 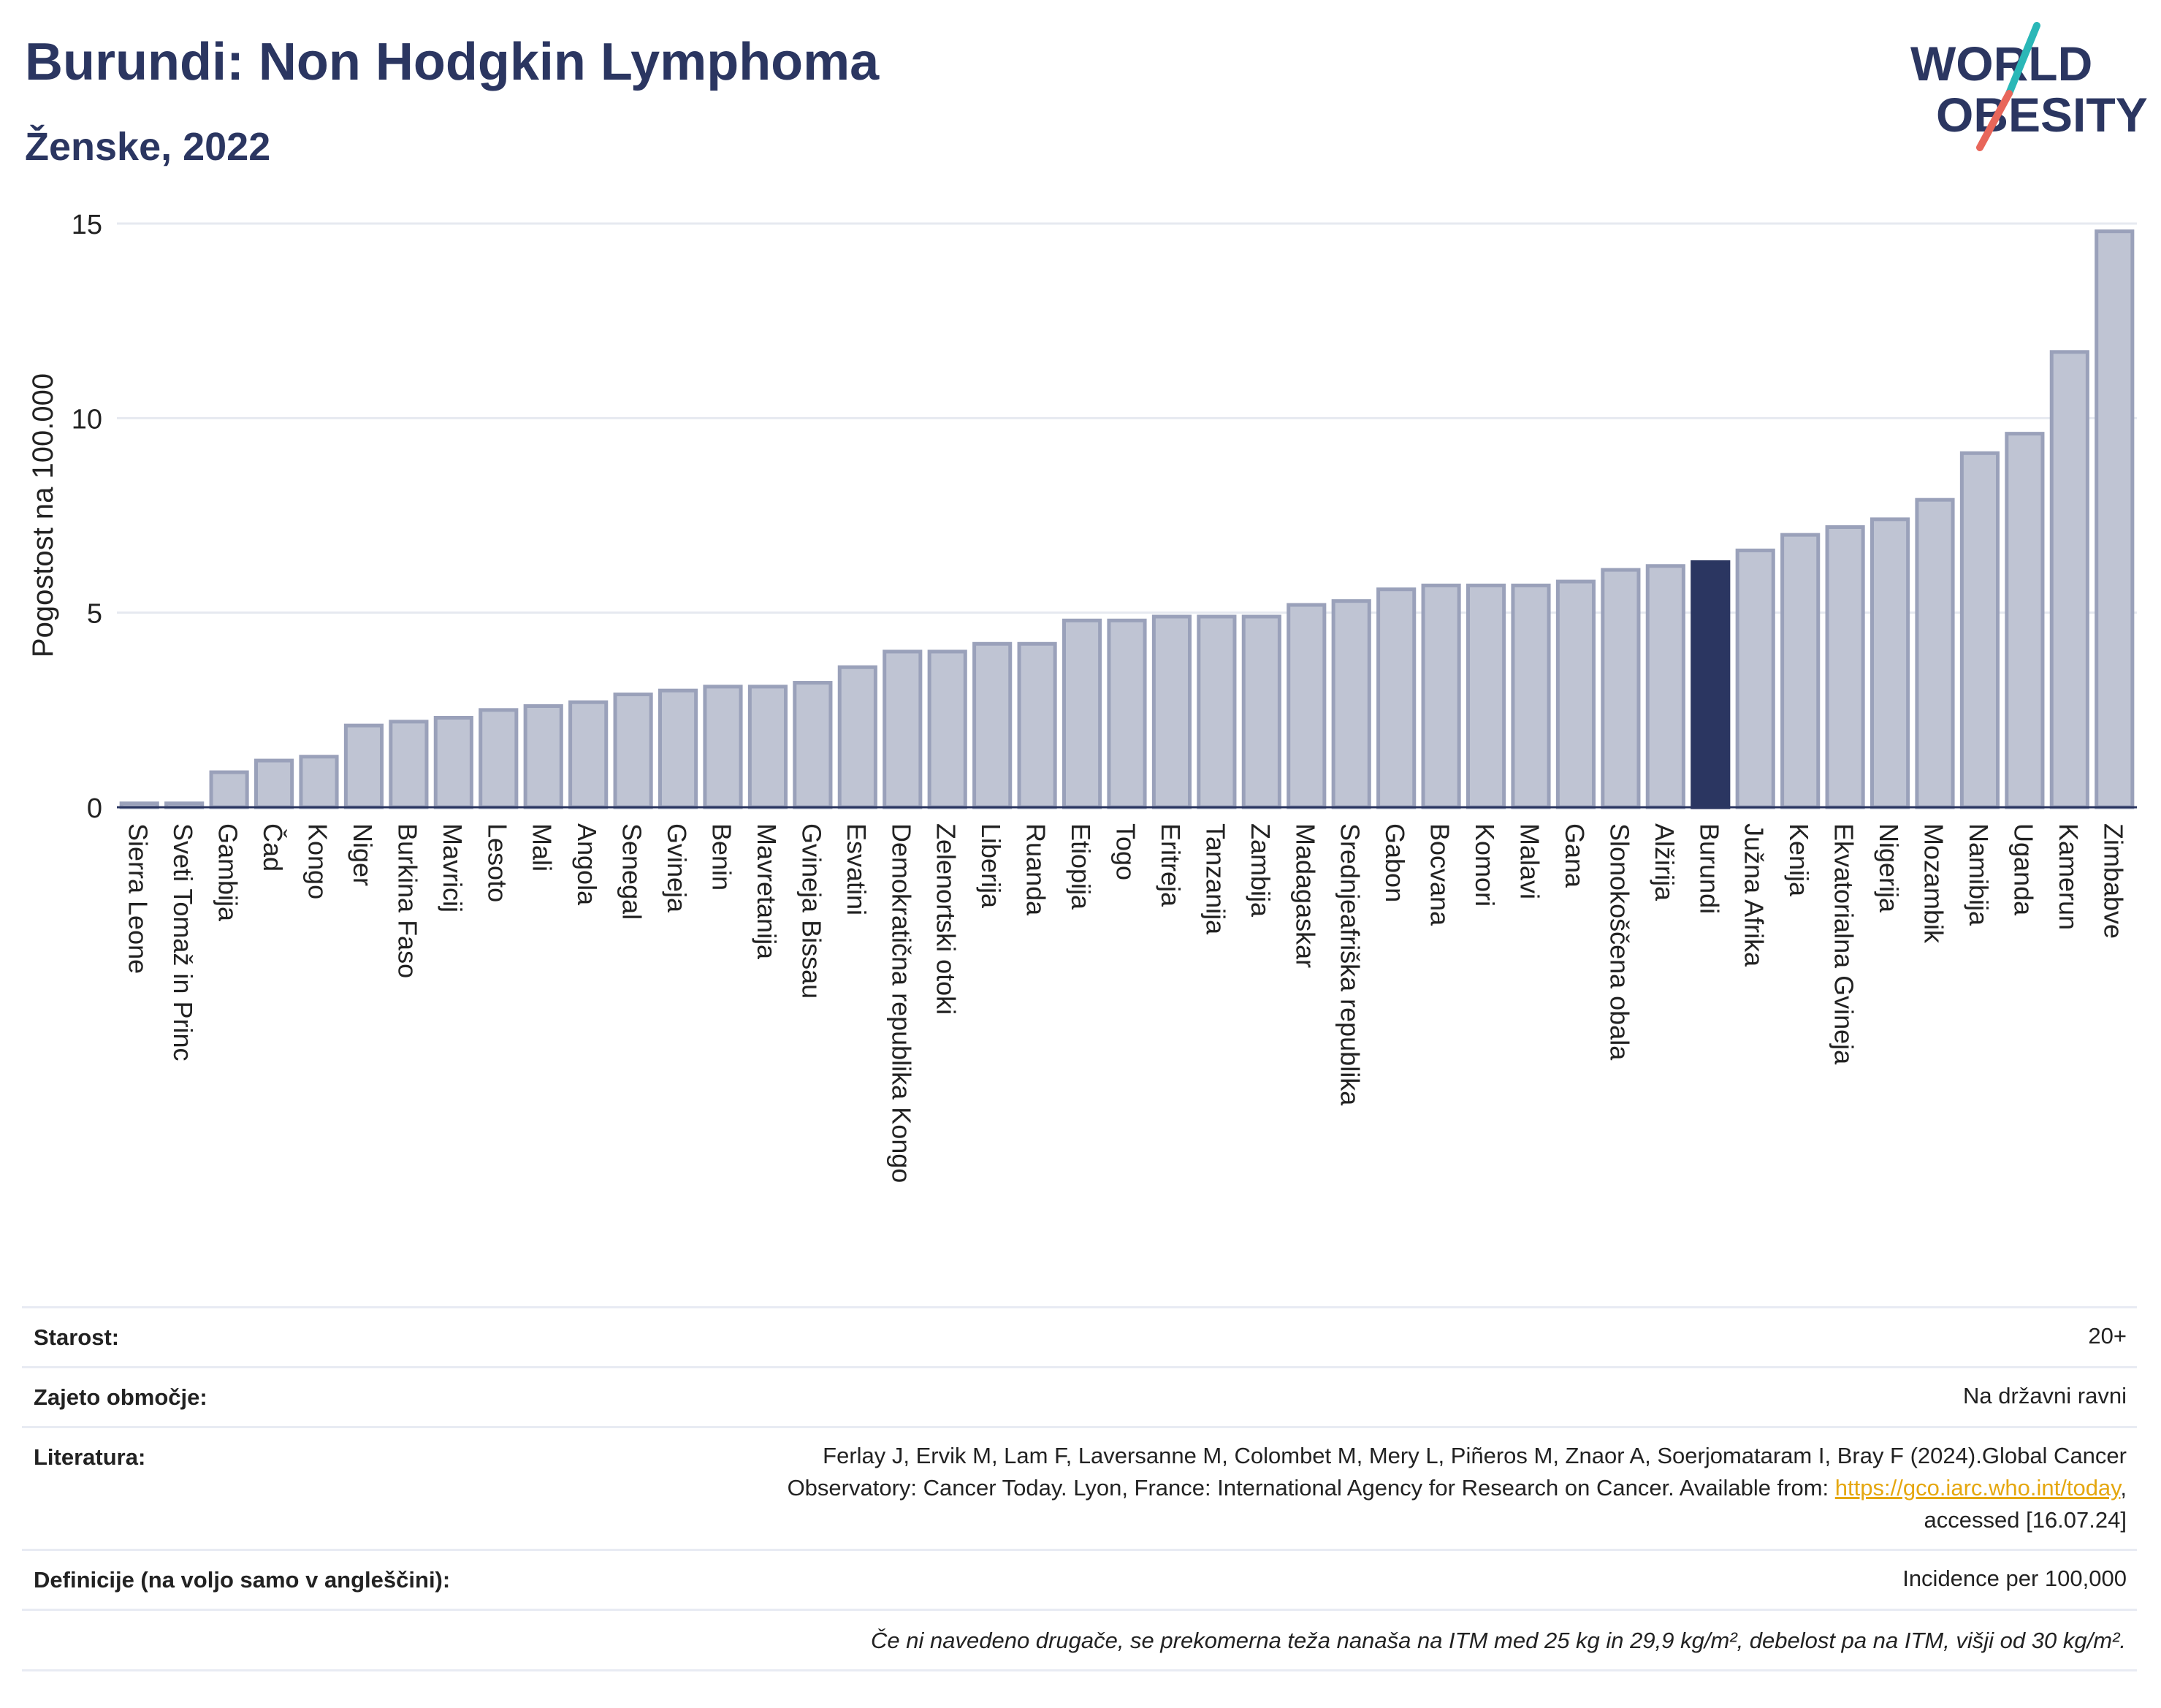 What do you see at coordinates (1261, 871) in the screenshot?
I see `x-tick-label: Zambija` at bounding box center [1261, 871].